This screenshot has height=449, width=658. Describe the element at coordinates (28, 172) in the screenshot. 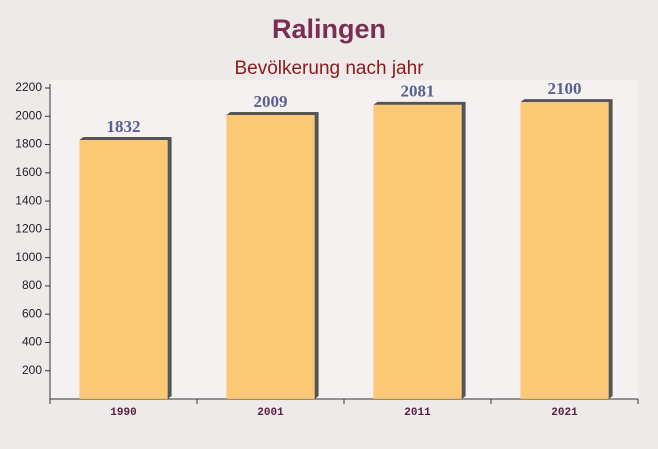

I see `y-tick-label: 1600` at that location.